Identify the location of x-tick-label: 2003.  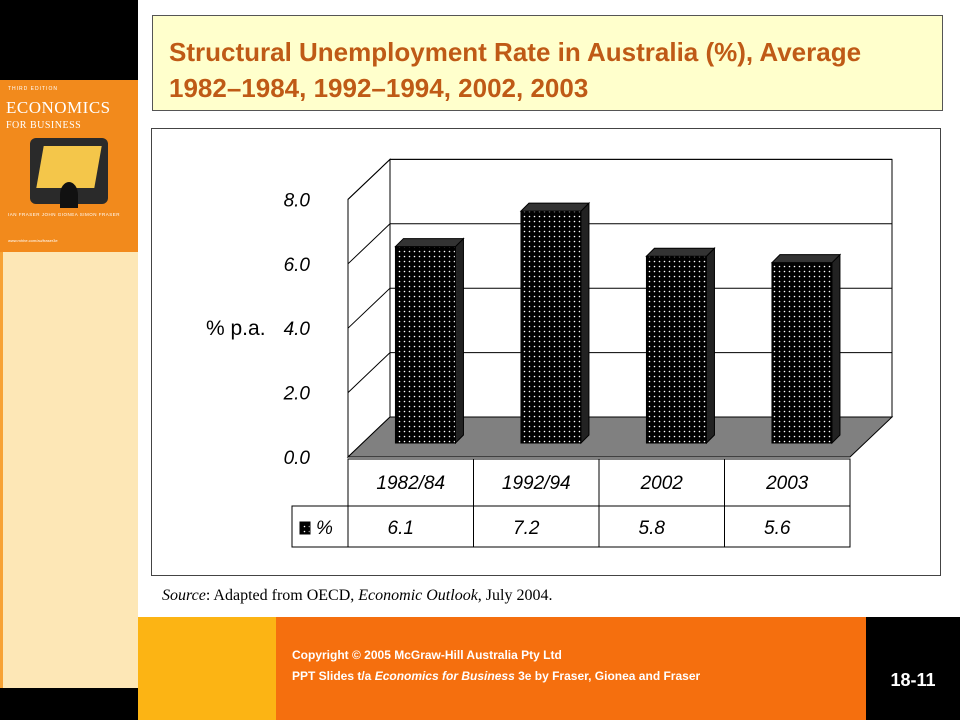
(787, 483).